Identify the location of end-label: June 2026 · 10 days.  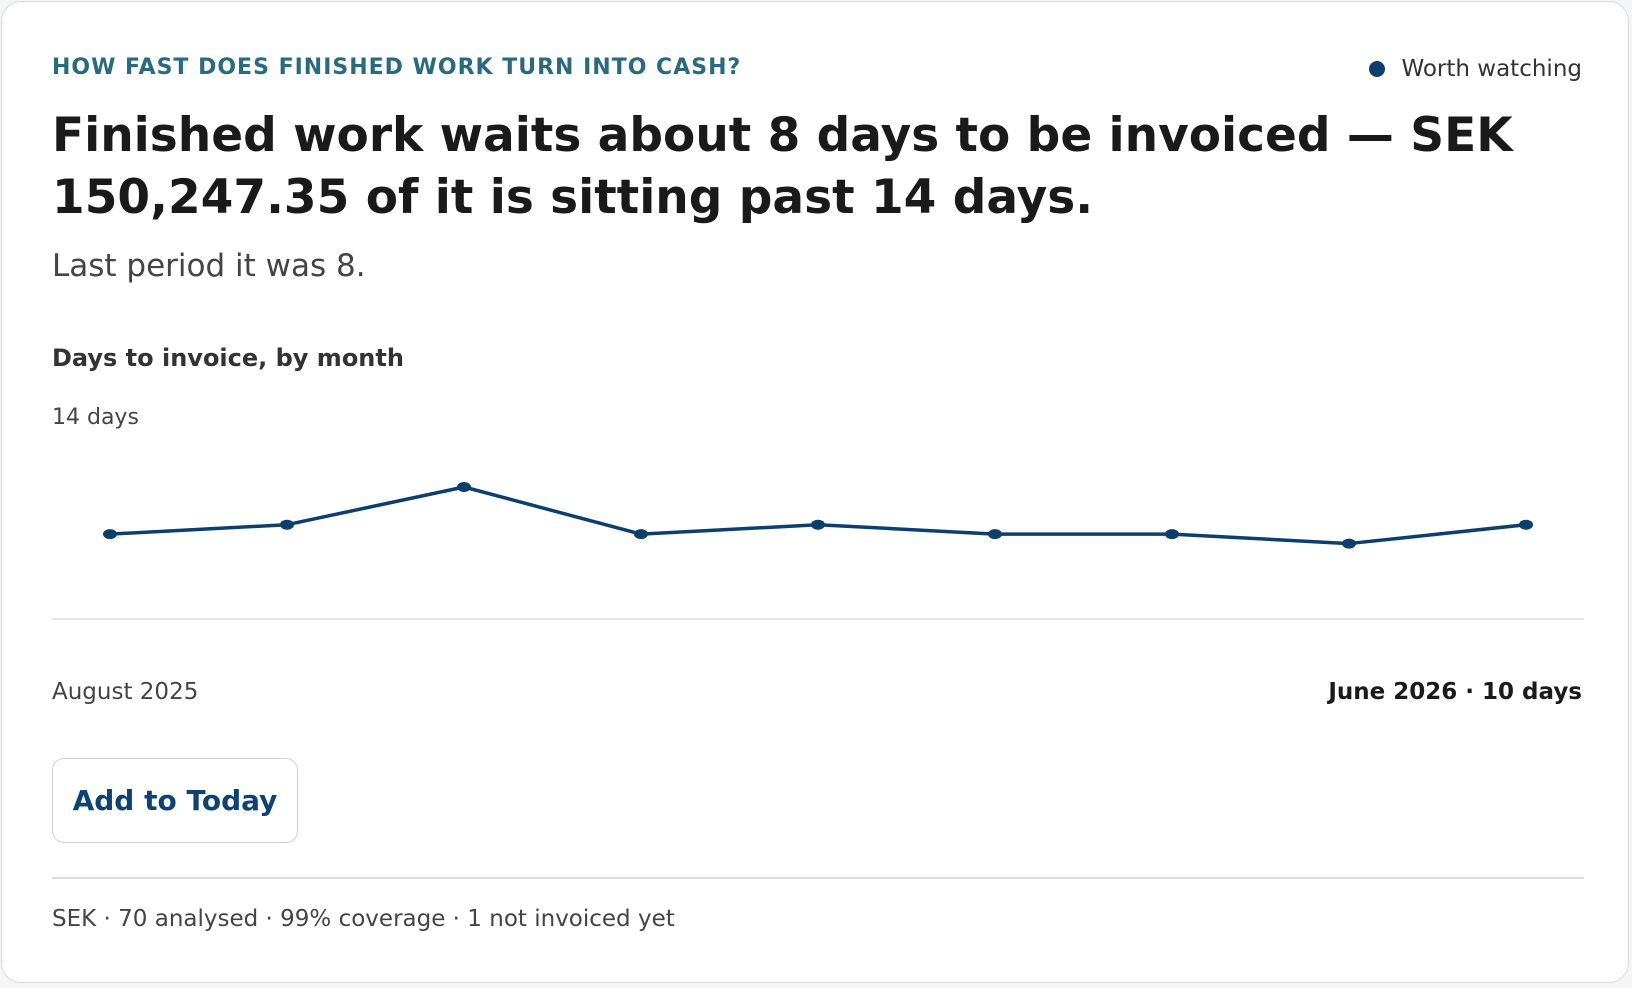
(1455, 692).